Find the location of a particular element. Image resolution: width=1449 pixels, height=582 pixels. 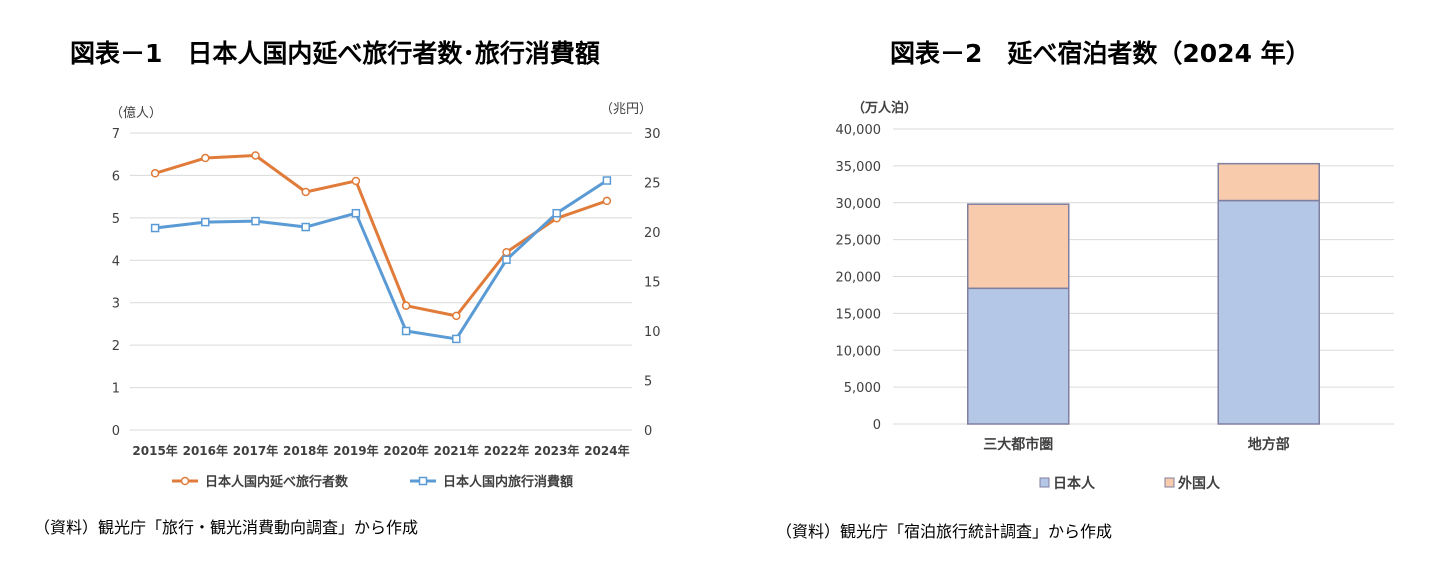

legend-label: 日本人国内旅行消費額 is located at coordinates (508, 482).